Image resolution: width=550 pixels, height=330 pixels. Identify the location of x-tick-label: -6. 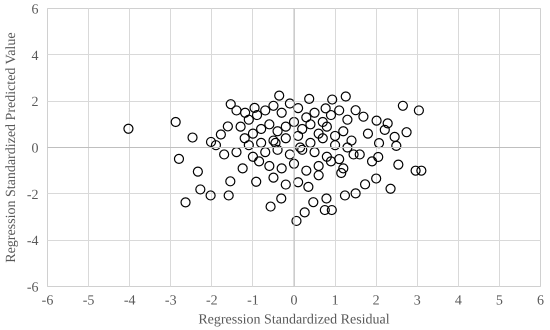
(48, 301).